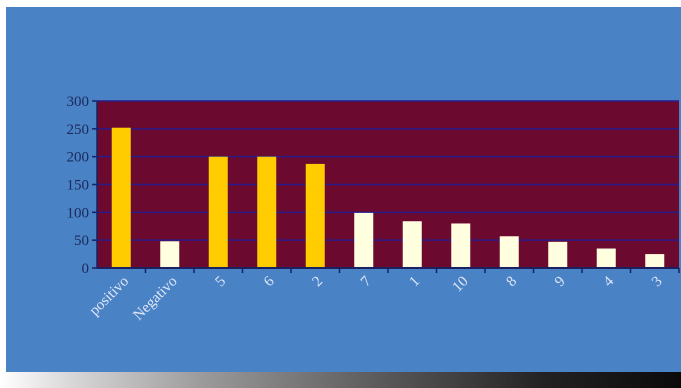  What do you see at coordinates (269, 281) in the screenshot?
I see `x-category-label: 6` at bounding box center [269, 281].